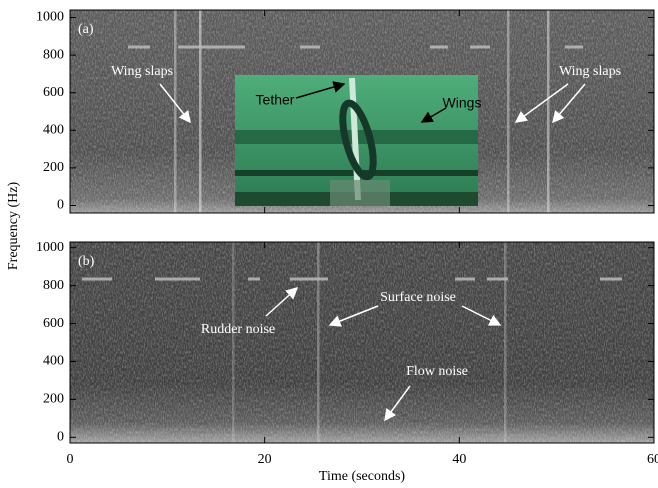 The image size is (658, 488). I want to click on inset-vehicle, so click(358, 140).